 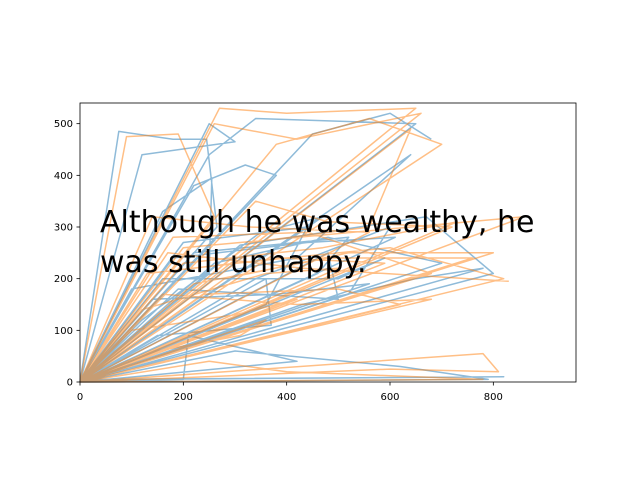 What do you see at coordinates (183, 397) in the screenshot?
I see `x-tick-label: 200` at bounding box center [183, 397].